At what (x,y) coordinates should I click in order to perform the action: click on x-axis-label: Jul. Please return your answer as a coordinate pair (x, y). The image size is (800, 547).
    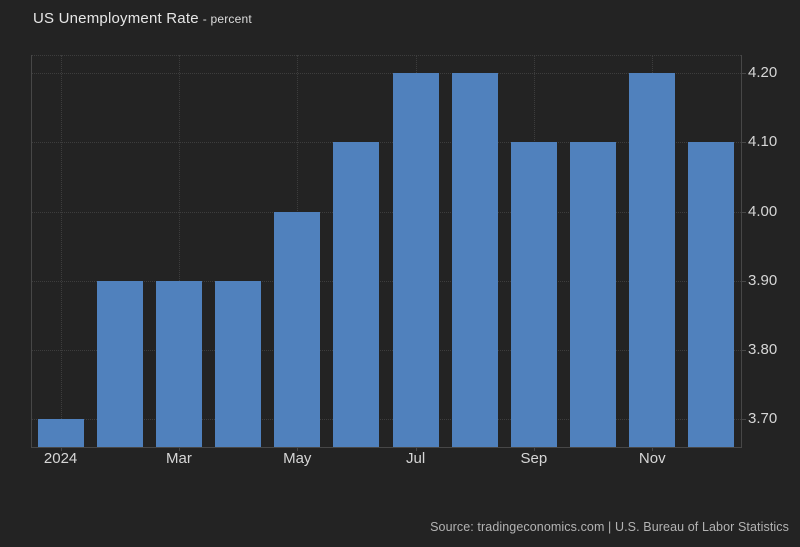
    Looking at the image, I should click on (415, 458).